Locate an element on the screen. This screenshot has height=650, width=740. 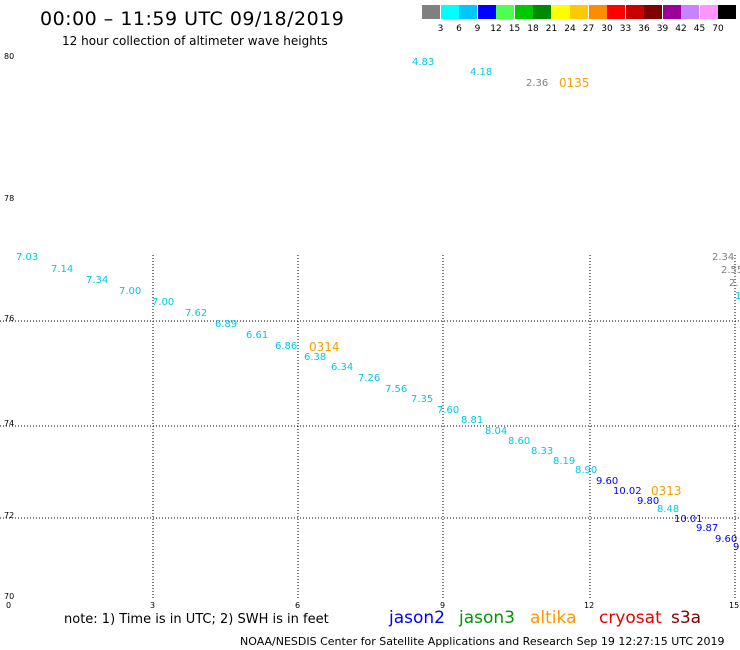
colorbar-tick-label: 30 is located at coordinates (607, 29).